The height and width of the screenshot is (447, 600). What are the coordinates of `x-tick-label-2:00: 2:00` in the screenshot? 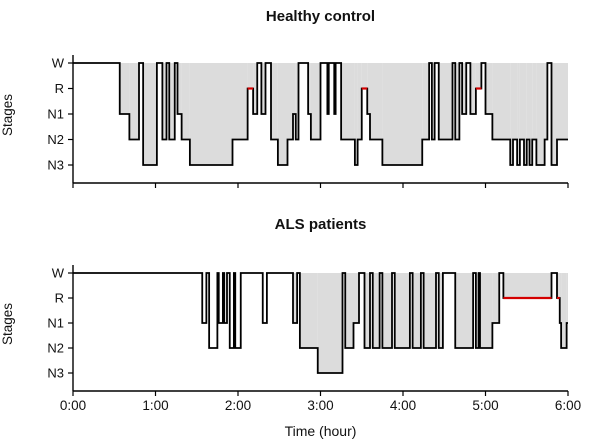 It's located at (238, 405).